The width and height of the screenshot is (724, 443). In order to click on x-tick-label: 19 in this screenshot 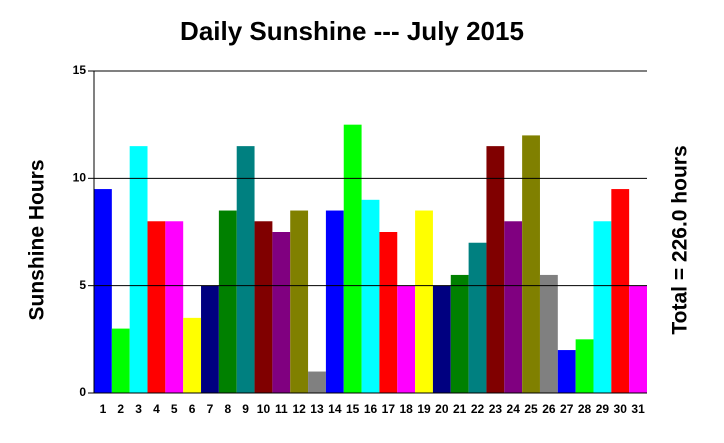, I will do `click(424, 409)`.